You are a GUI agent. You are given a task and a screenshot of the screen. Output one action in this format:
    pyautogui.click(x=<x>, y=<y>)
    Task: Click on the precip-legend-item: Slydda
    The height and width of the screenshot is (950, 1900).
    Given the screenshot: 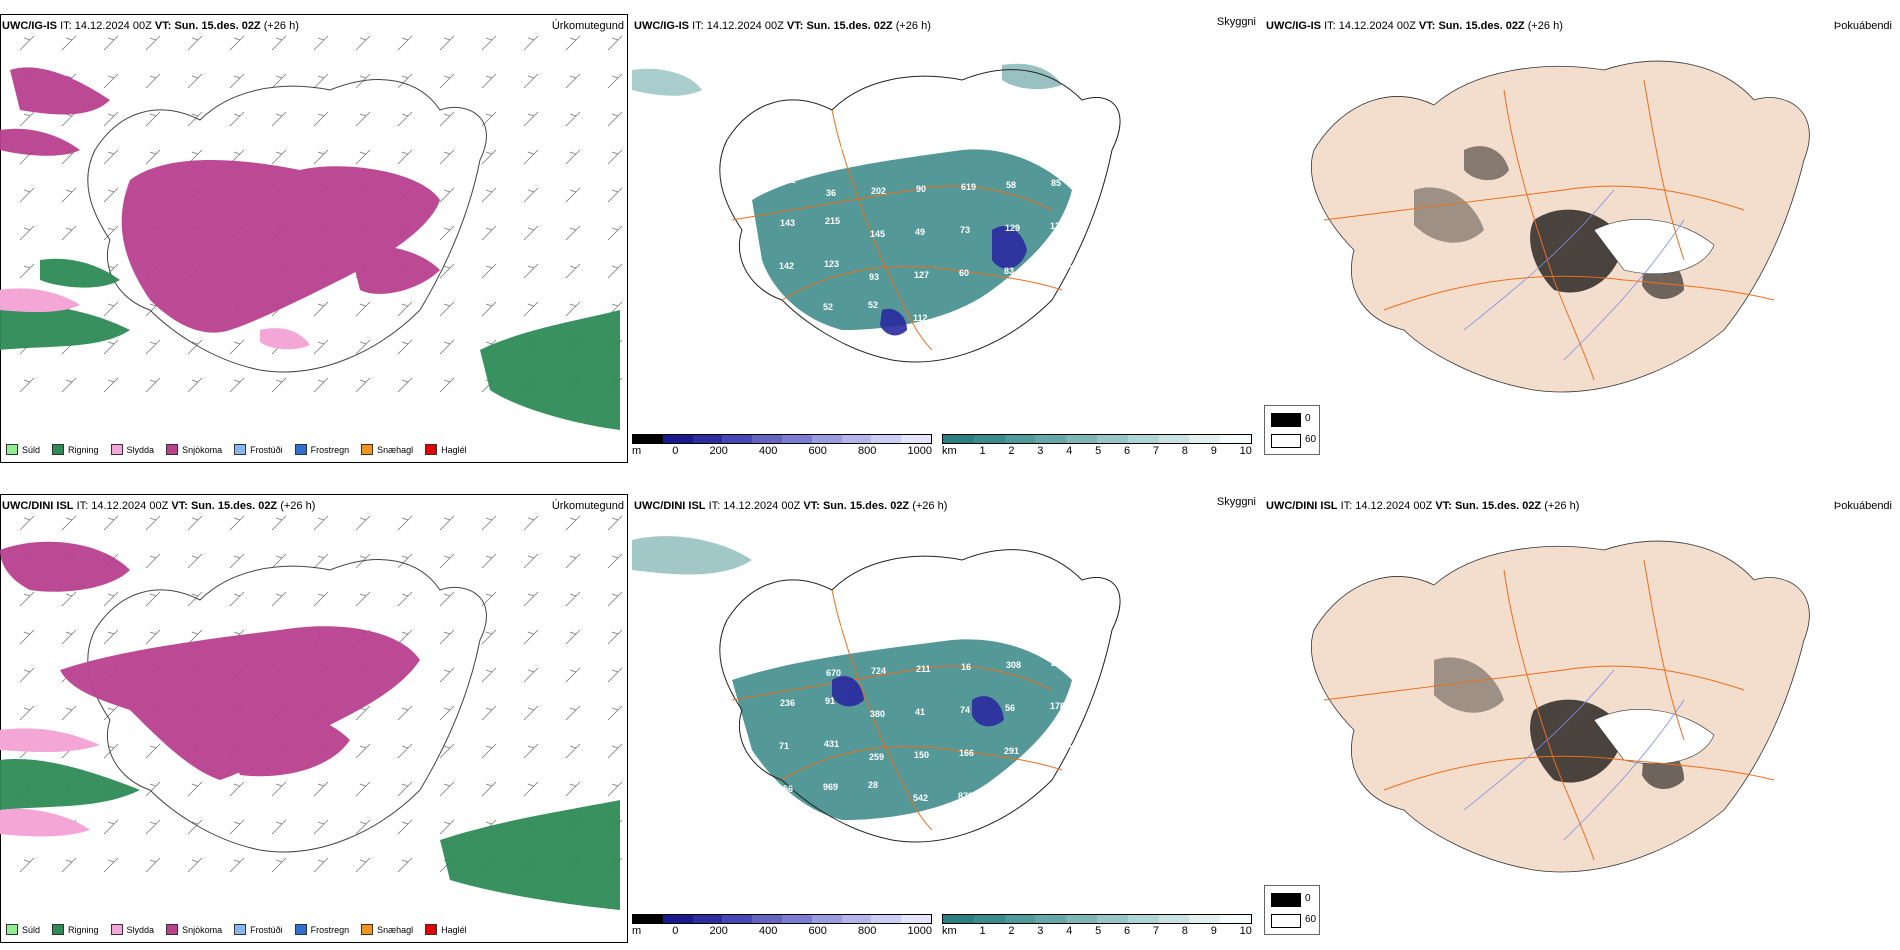 What is the action you would take?
    pyautogui.click(x=132, y=929)
    